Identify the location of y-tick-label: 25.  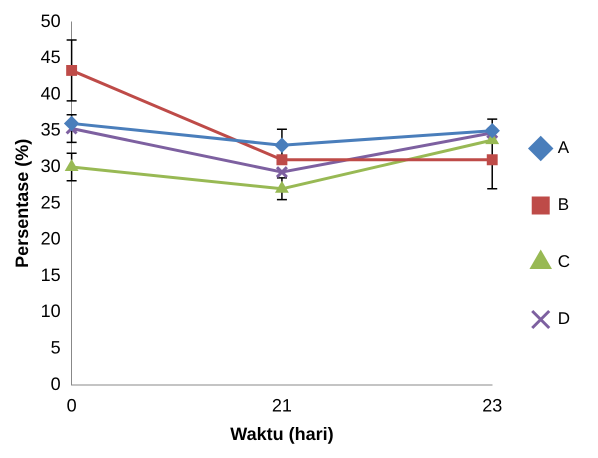
(50, 202).